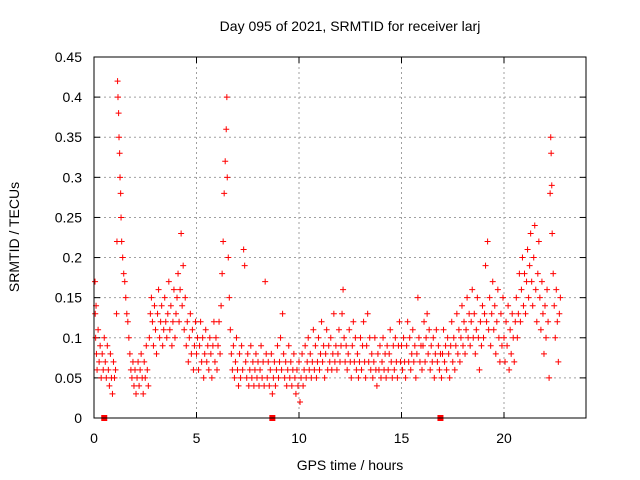  What do you see at coordinates (350, 465) in the screenshot?
I see `x-axis-label: GPS time / hours` at bounding box center [350, 465].